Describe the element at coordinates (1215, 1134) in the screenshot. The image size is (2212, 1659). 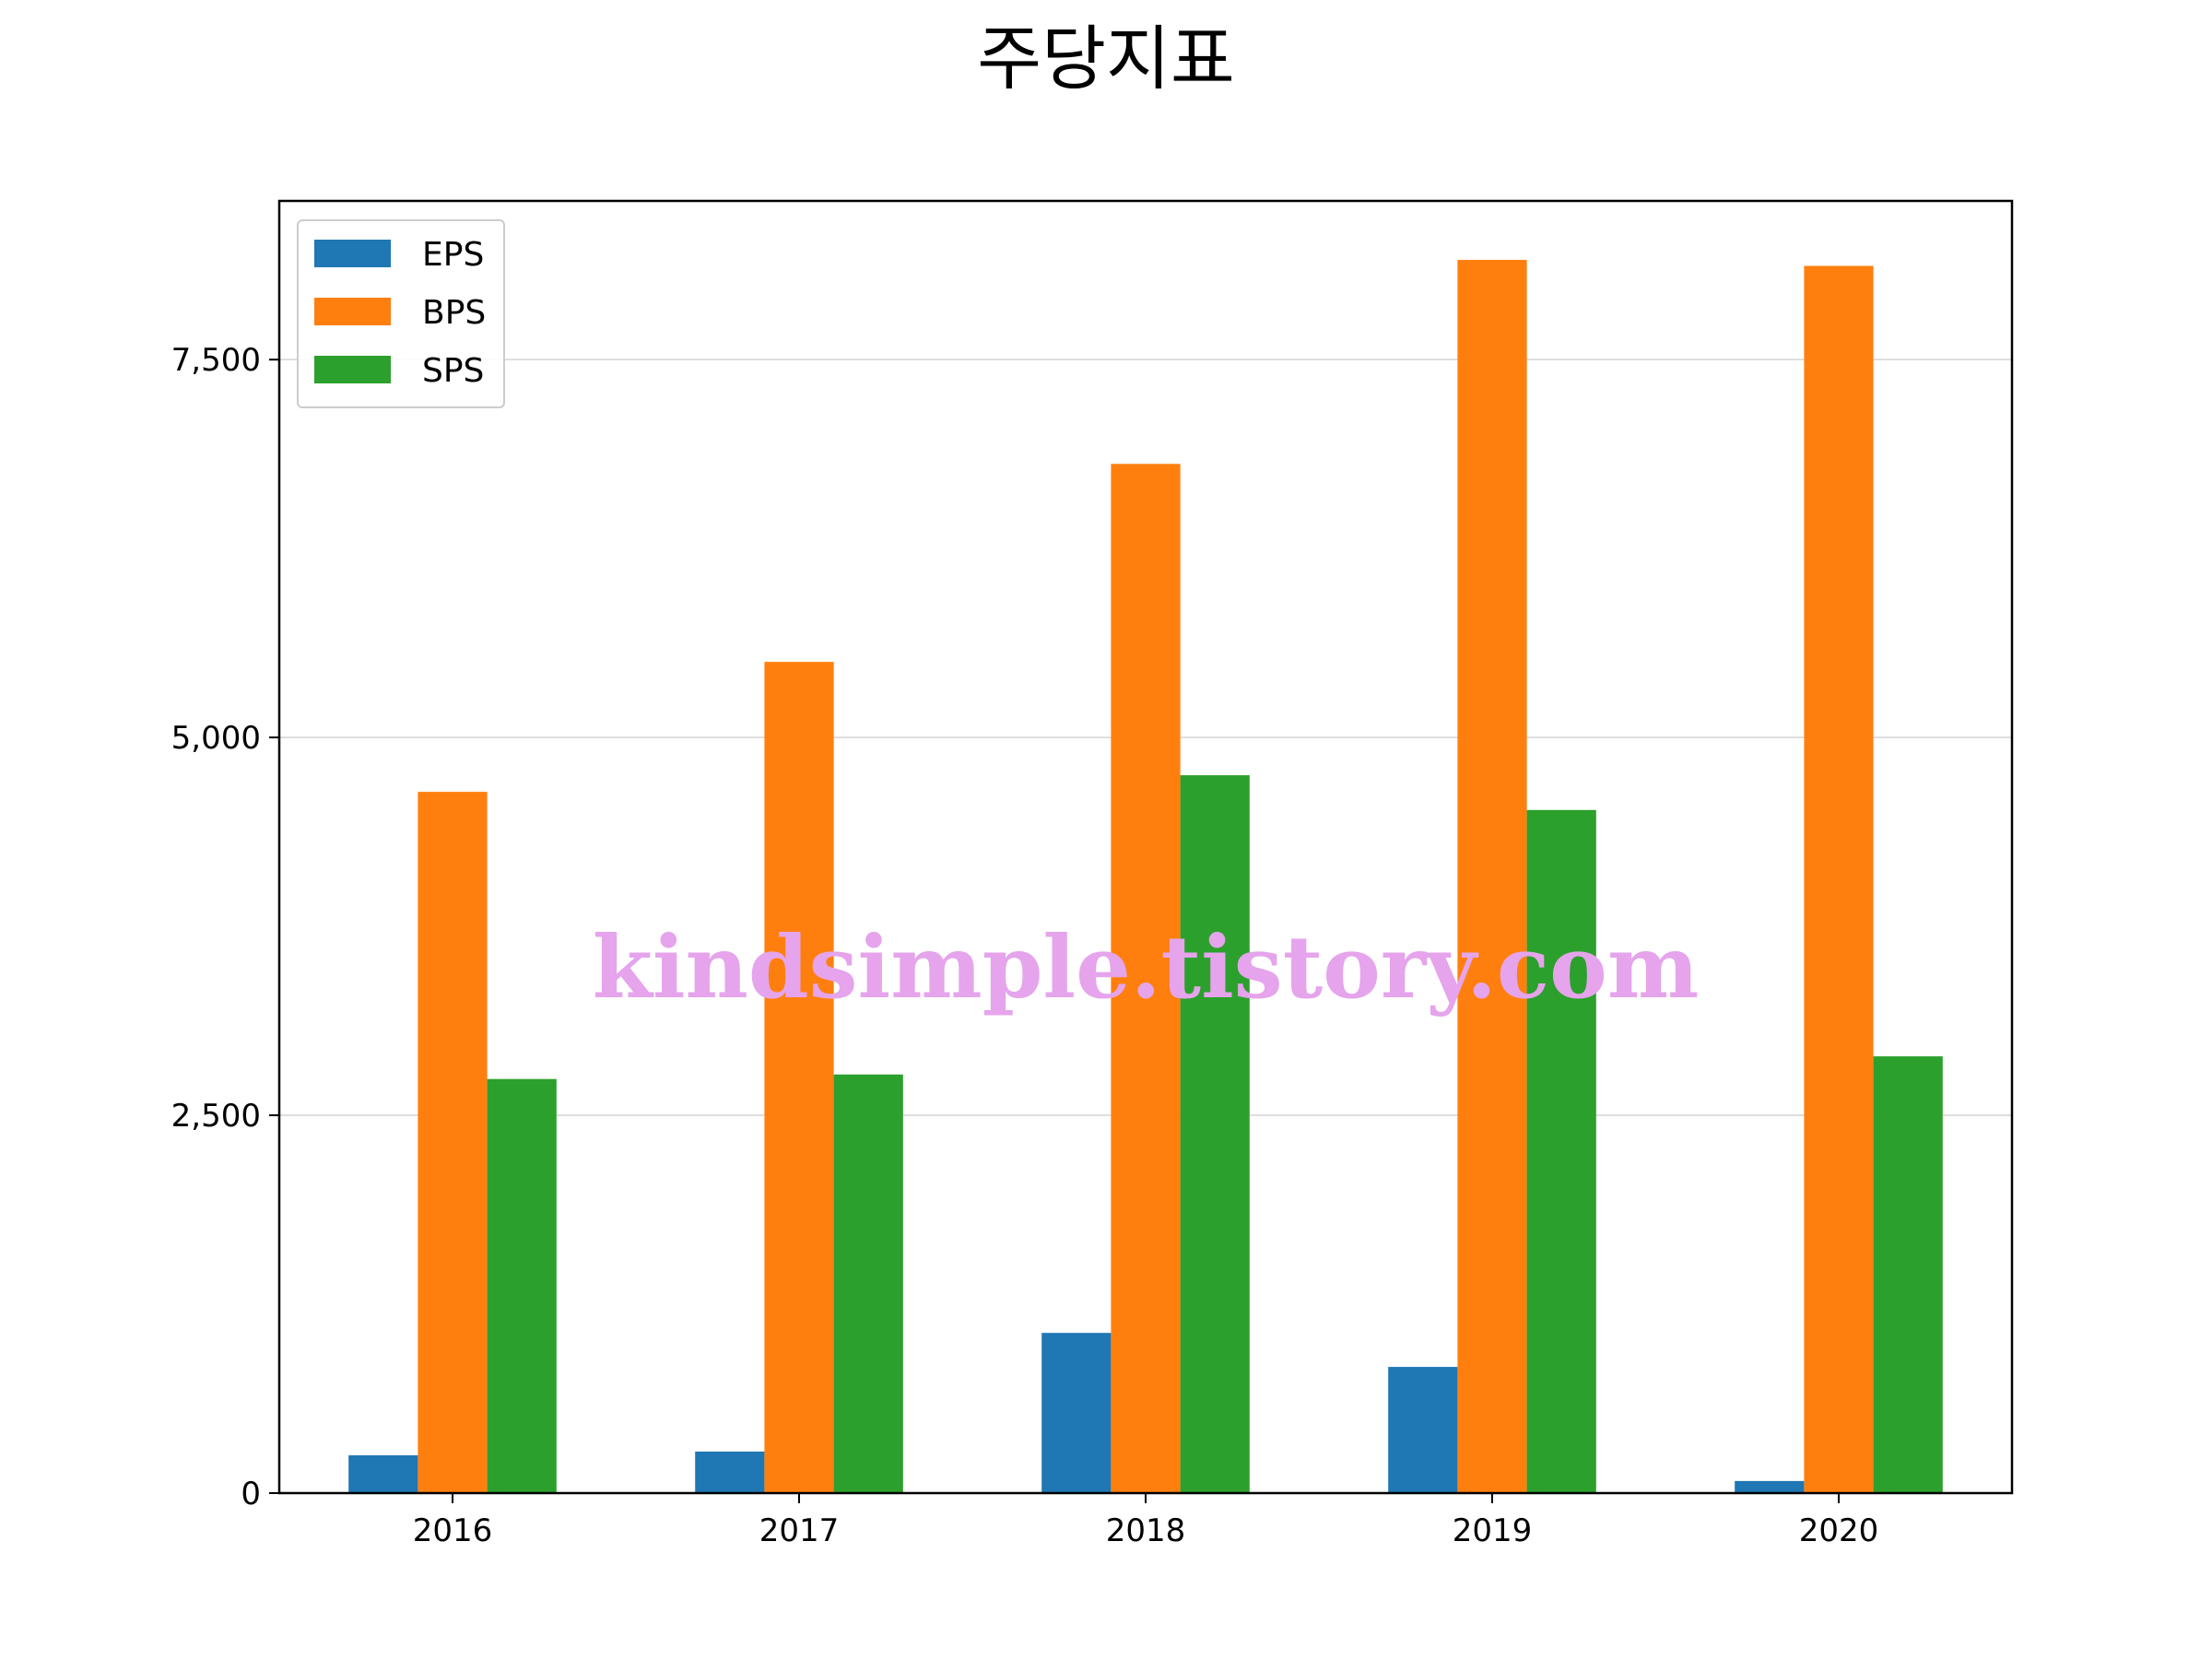
I see `bar-sps-2018` at that location.